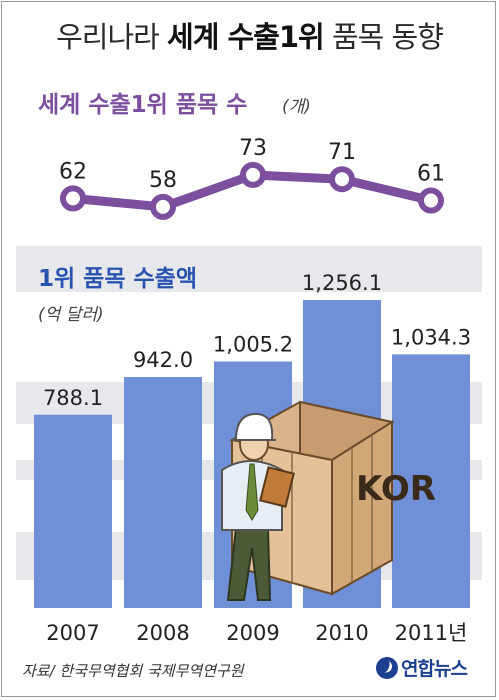 This screenshot has height=700, width=499. What do you see at coordinates (253, 345) in the screenshot?
I see `bar-data-label: 1,005.2` at bounding box center [253, 345].